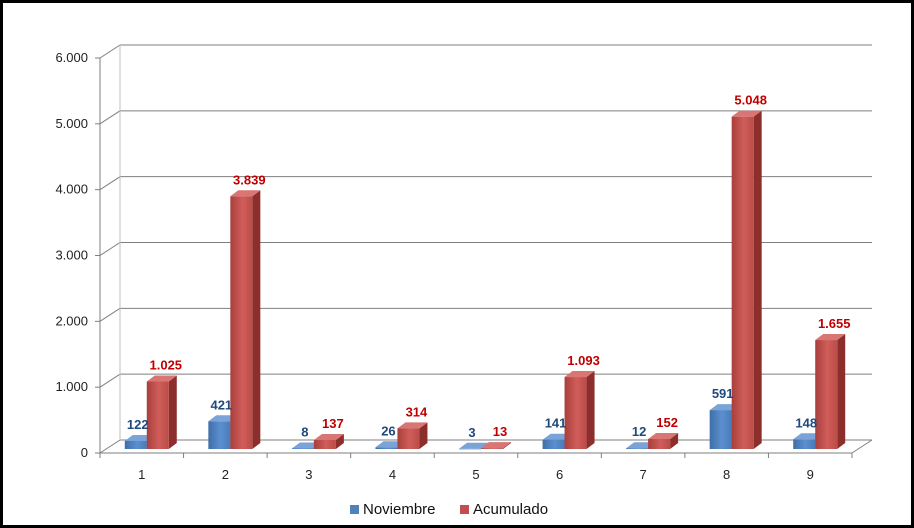 This screenshot has height=528, width=914. I want to click on y-tick-label: 0, so click(84, 452).